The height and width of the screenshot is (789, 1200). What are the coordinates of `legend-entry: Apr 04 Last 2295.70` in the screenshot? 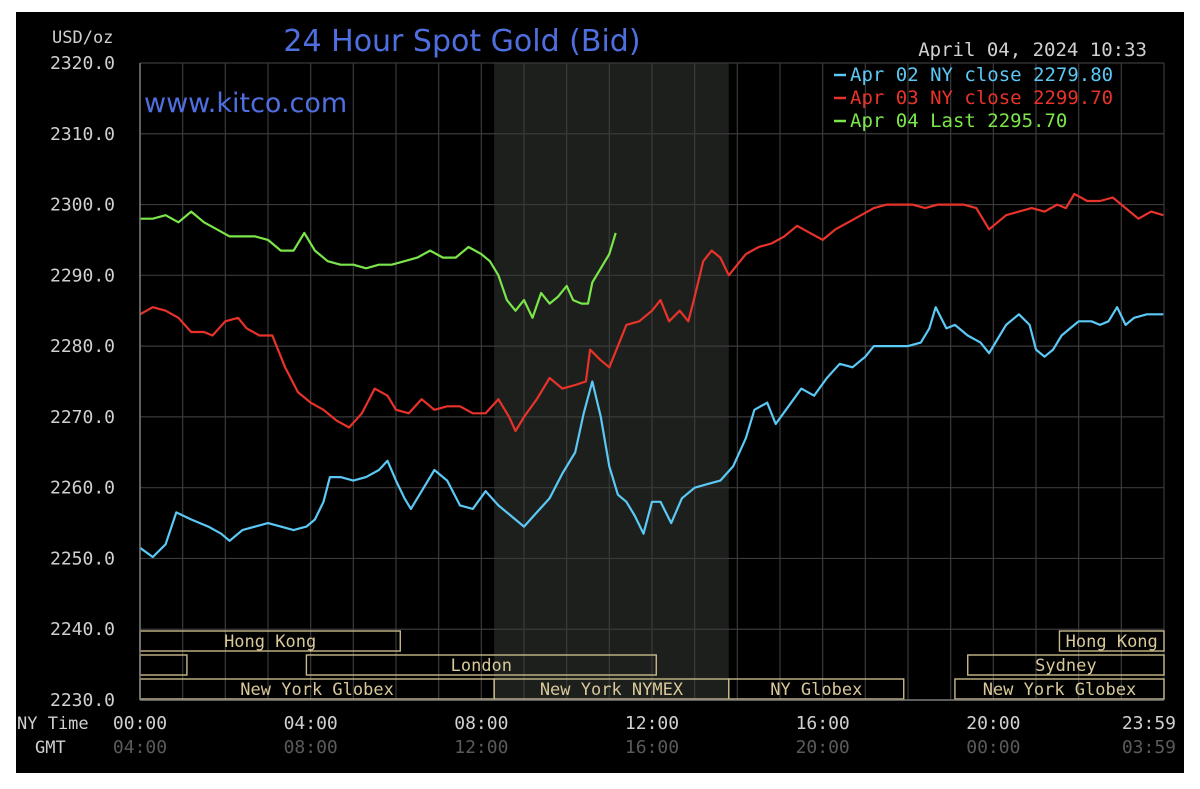 It's located at (958, 121).